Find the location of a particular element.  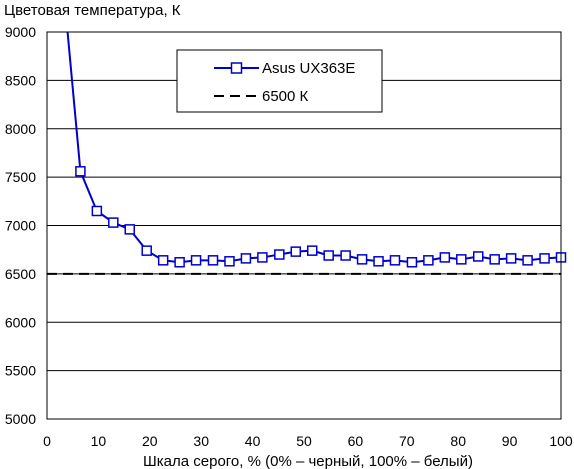

legend-label-6500k: 6500 К is located at coordinates (285, 96).